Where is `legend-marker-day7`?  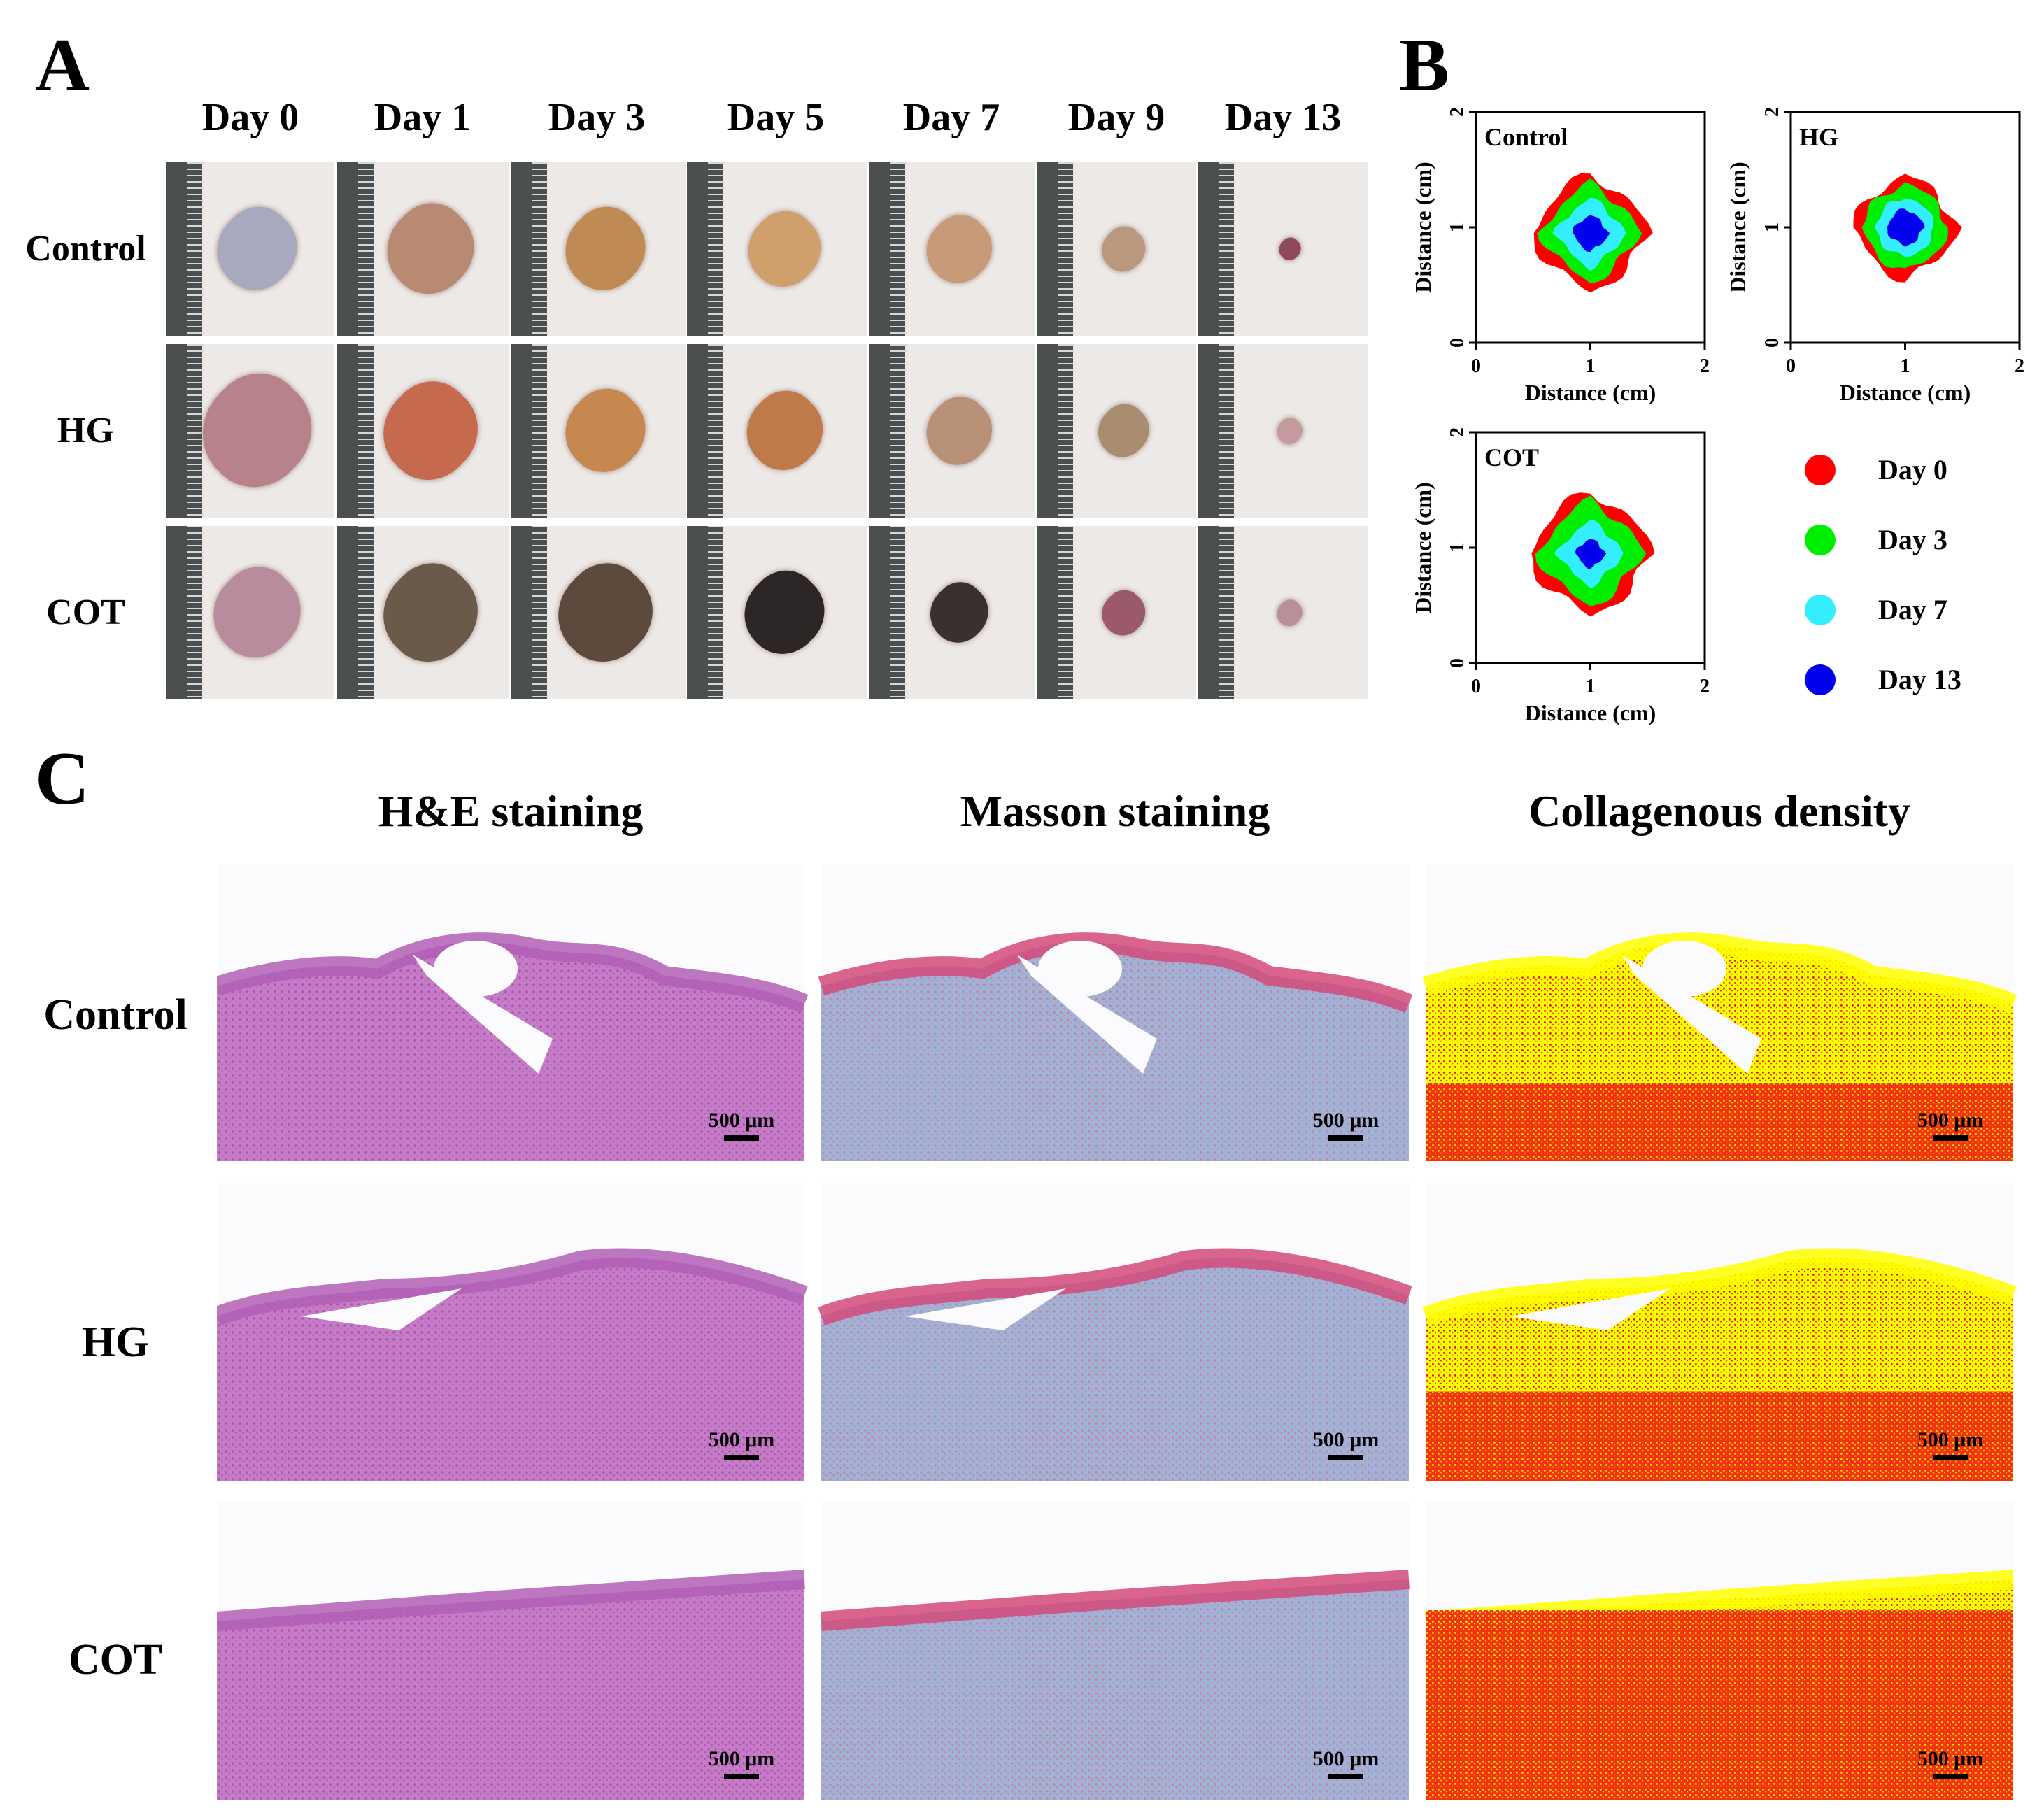
legend-marker-day7 is located at coordinates (1820, 610).